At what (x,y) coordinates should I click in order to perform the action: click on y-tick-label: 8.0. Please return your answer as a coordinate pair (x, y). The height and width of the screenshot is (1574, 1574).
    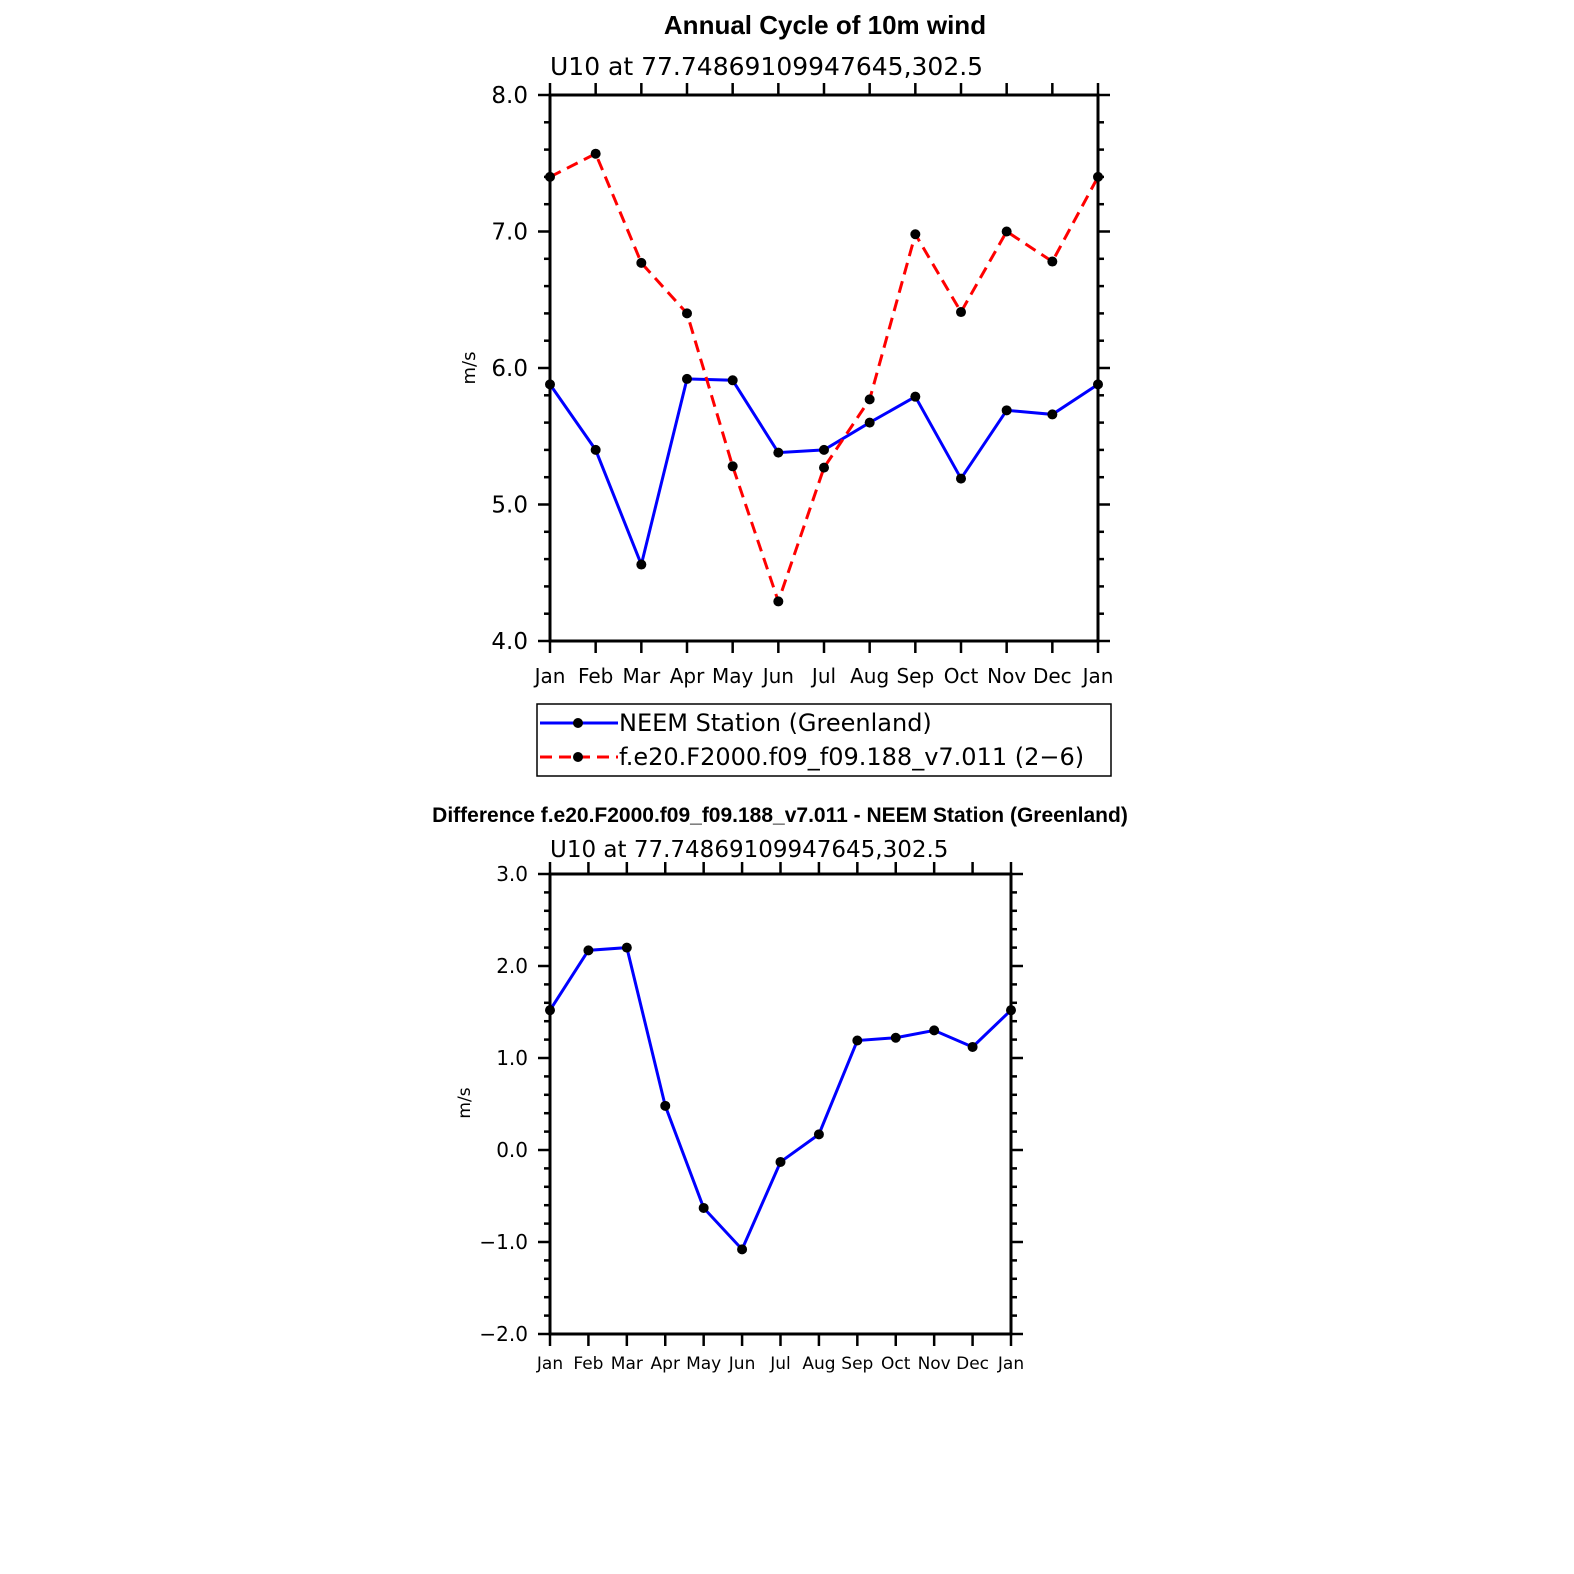
    Looking at the image, I should click on (509, 96).